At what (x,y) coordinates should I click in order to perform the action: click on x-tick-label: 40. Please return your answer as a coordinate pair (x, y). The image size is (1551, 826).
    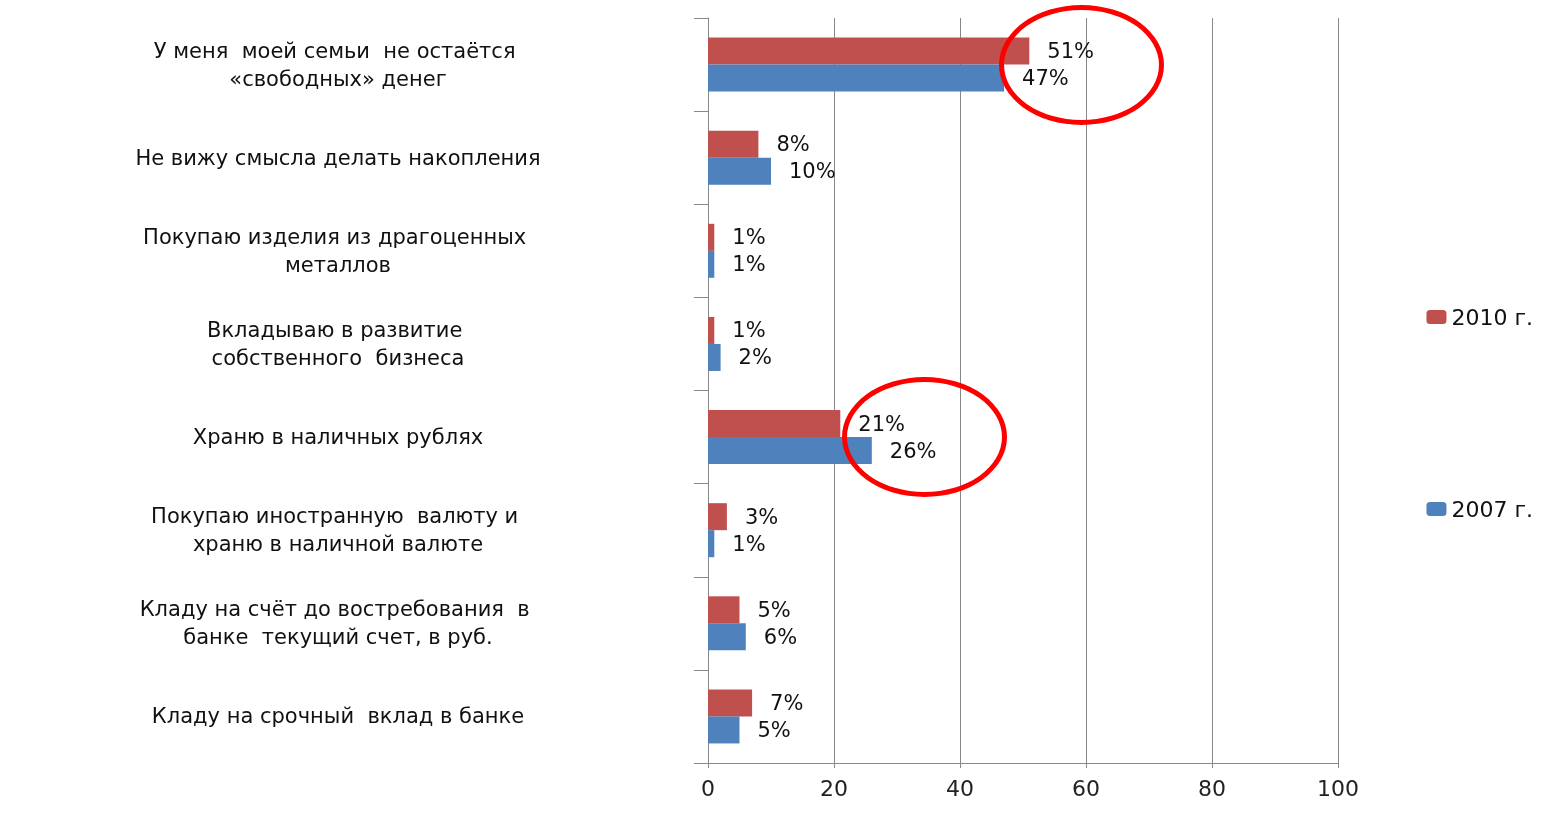
    Looking at the image, I should click on (960, 788).